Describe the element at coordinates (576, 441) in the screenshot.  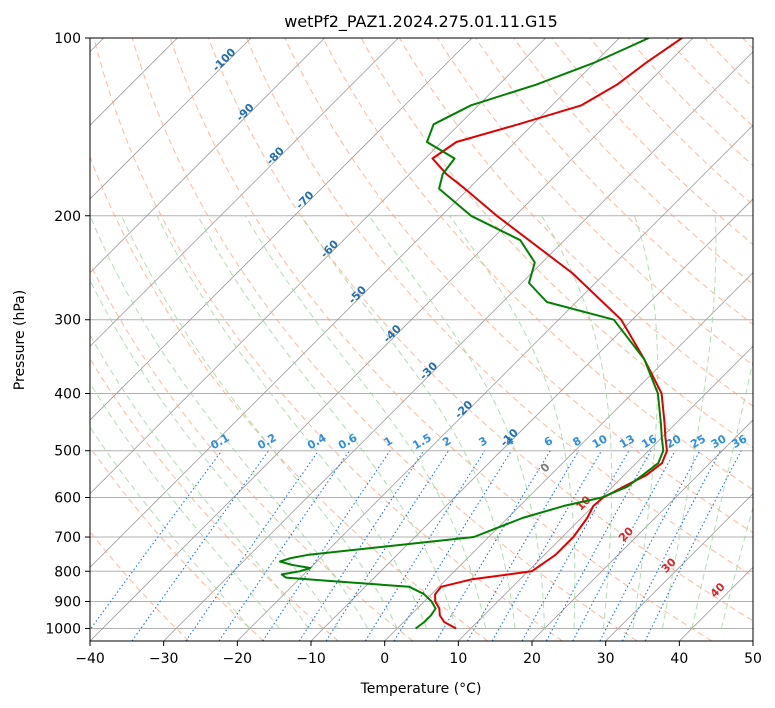
I see `mixing-ratio-label: 8` at that location.